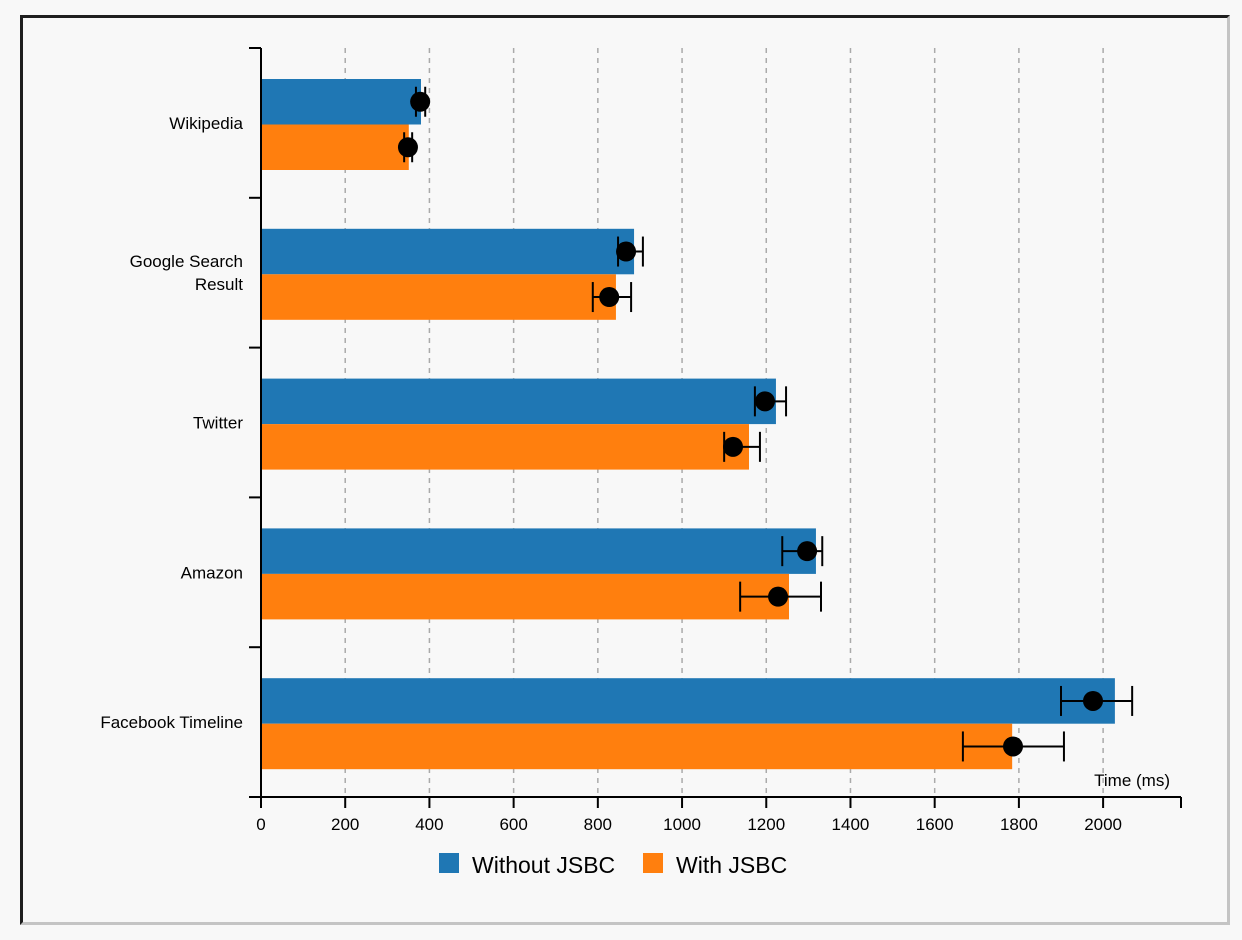 The height and width of the screenshot is (940, 1242). Describe the element at coordinates (598, 824) in the screenshot. I see `x-tick-label: 800` at that location.